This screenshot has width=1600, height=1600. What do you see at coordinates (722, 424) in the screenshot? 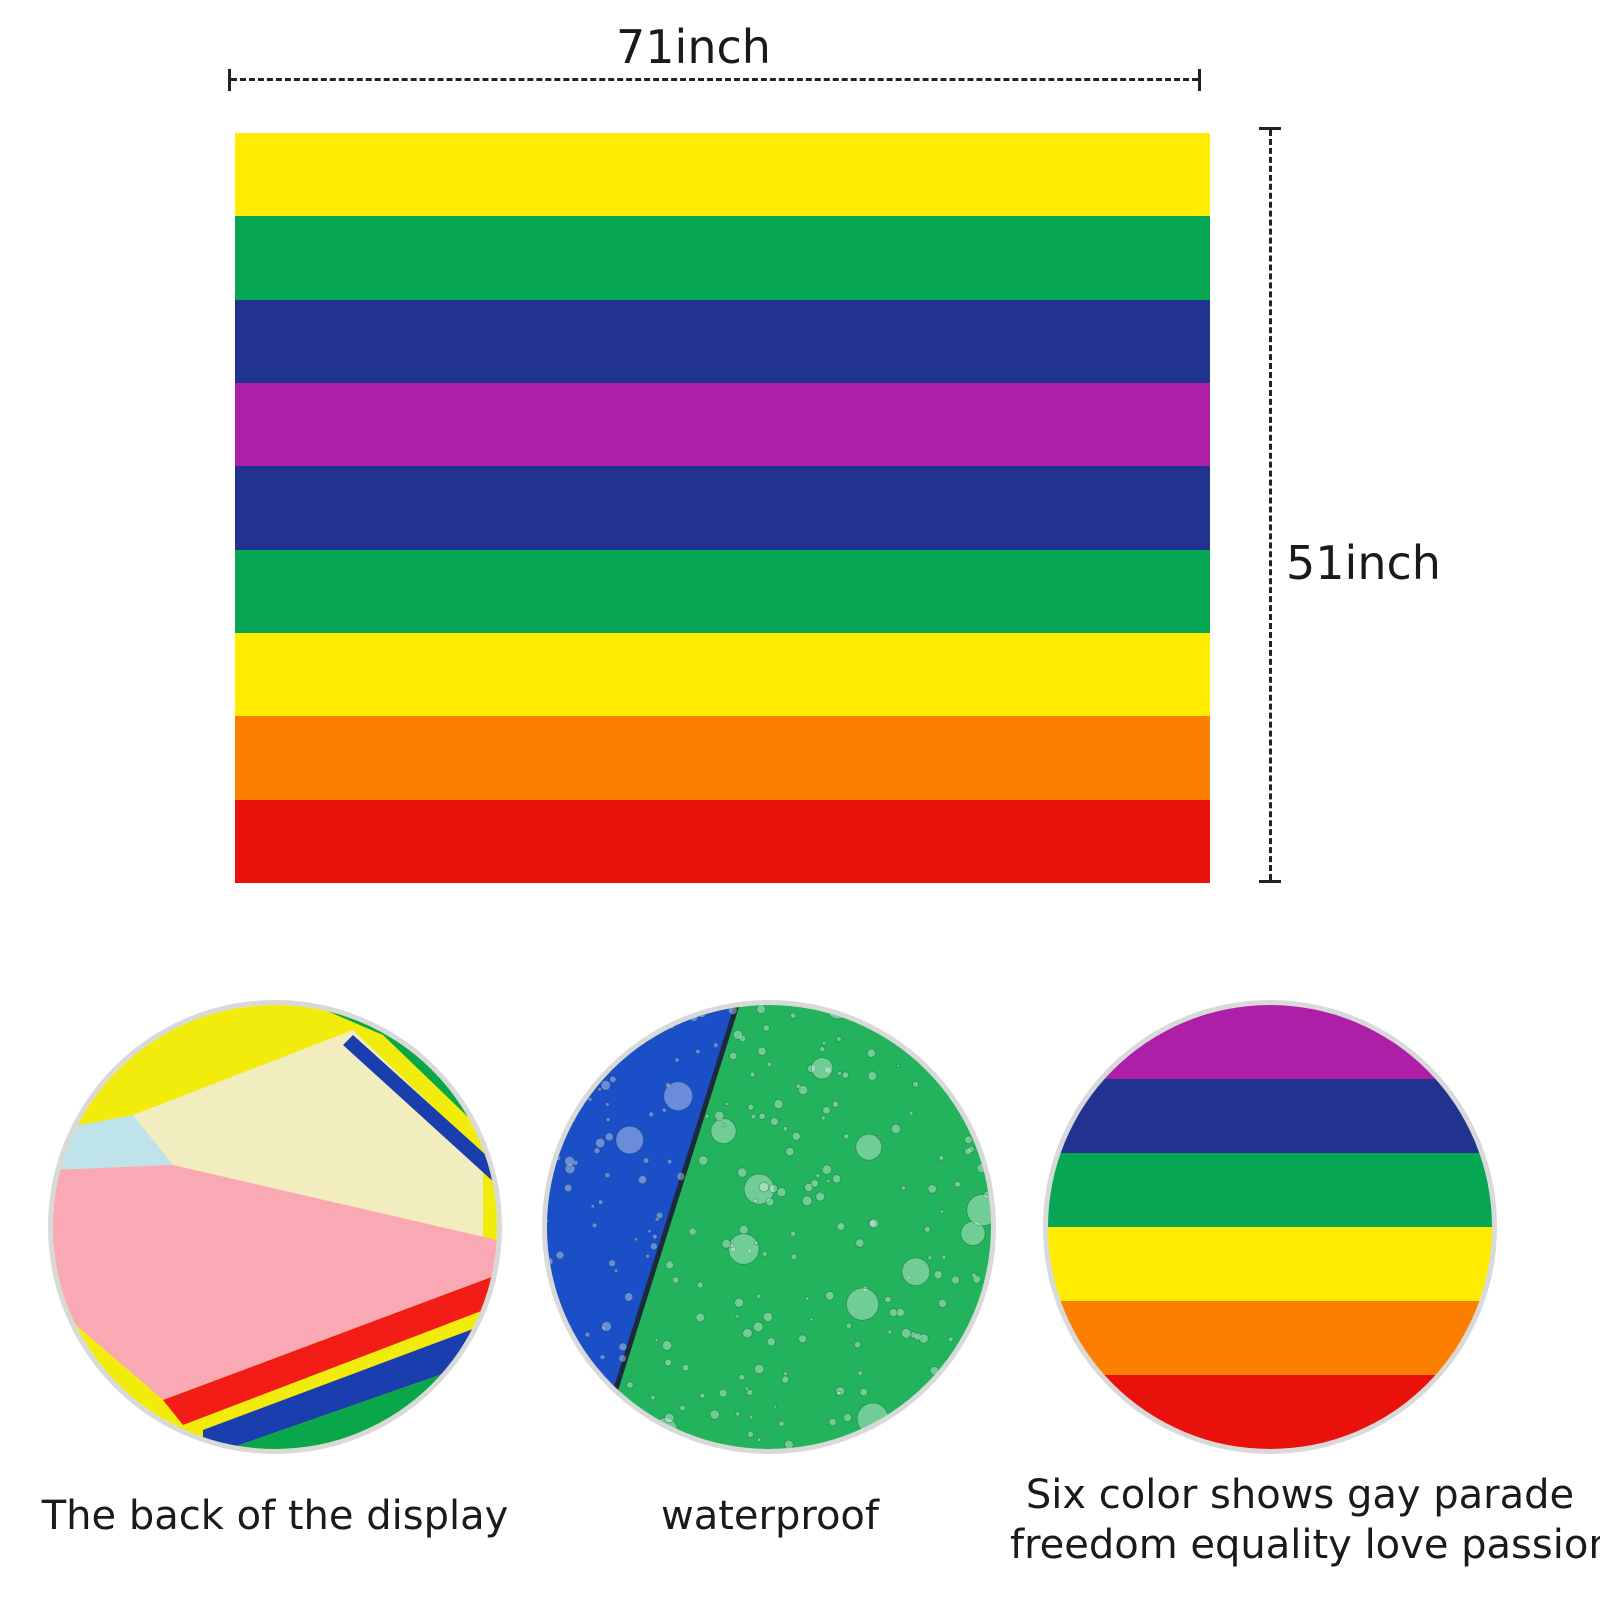
I see `flag-stripe` at bounding box center [722, 424].